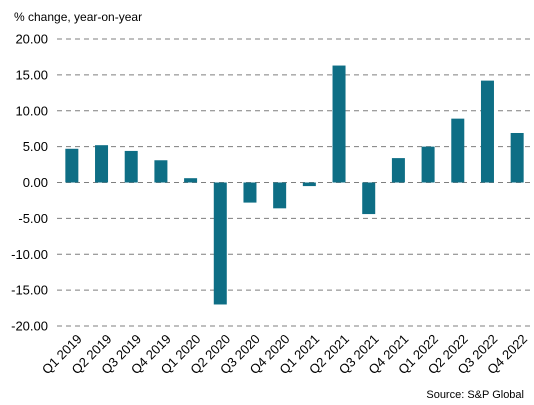  Describe the element at coordinates (29, 290) in the screenshot. I see `y-tick-label: -15.00` at that location.